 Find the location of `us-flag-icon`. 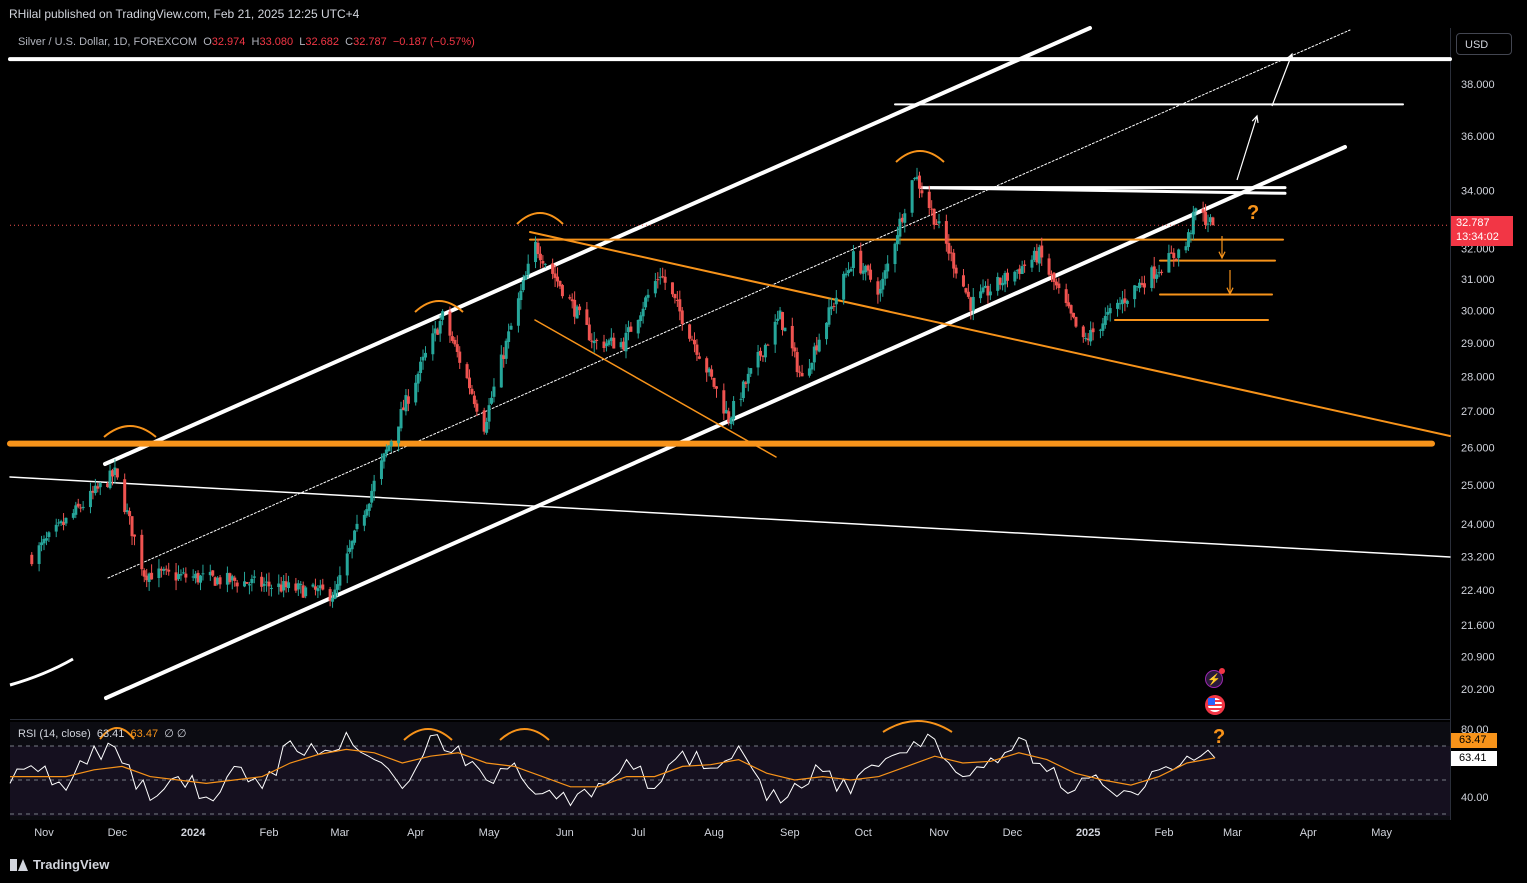

us-flag-icon is located at coordinates (1215, 705).